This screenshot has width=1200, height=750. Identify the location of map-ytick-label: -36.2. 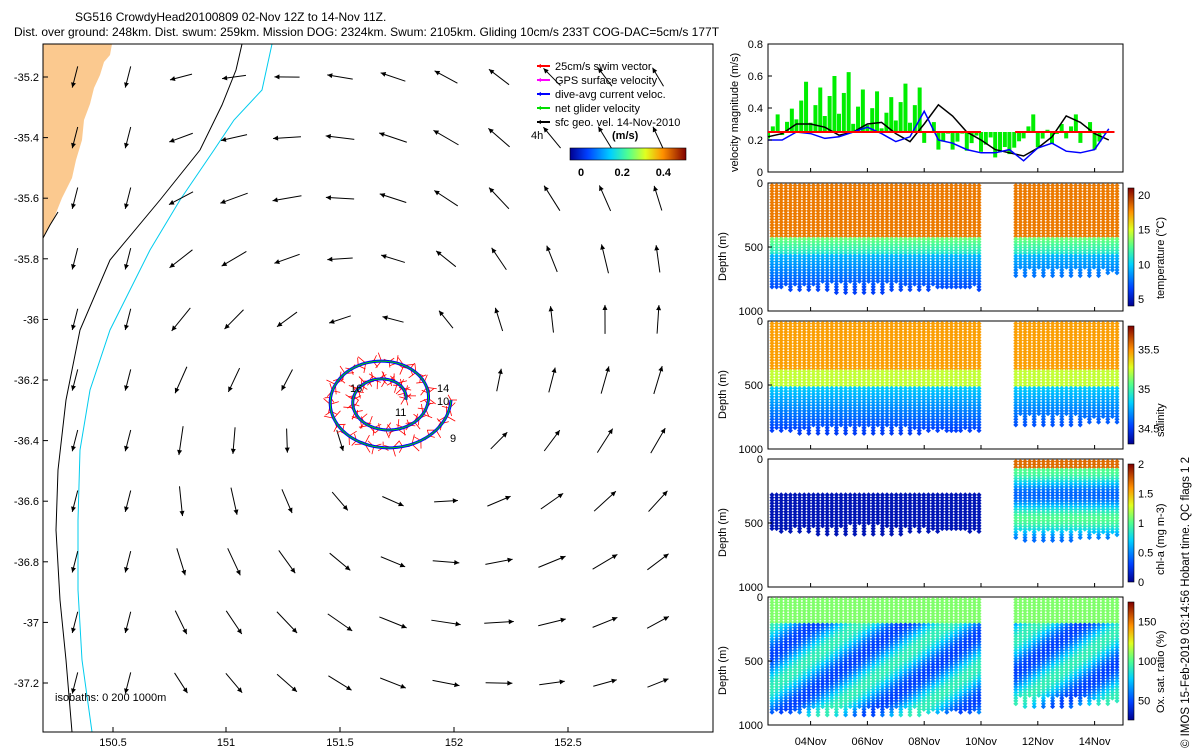
(26, 381).